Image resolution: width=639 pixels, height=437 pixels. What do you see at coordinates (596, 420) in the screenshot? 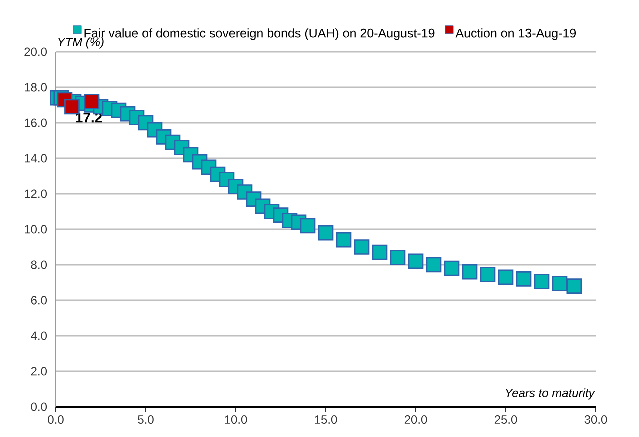
I see `x-tick-label: 30.0` at bounding box center [596, 420].